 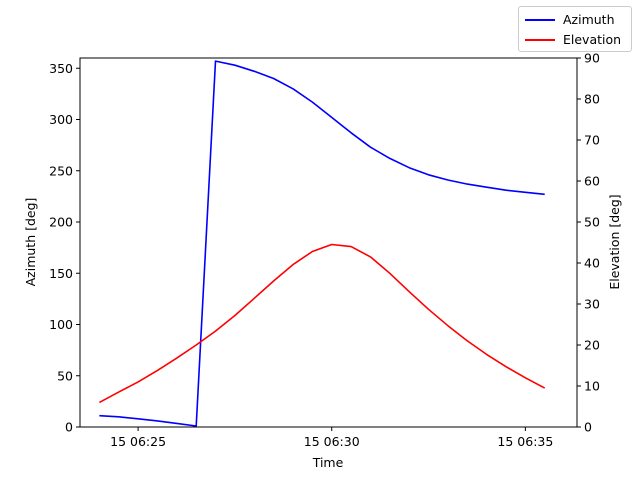 I want to click on x-tick-label: 15 06:25, so click(x=138, y=441).